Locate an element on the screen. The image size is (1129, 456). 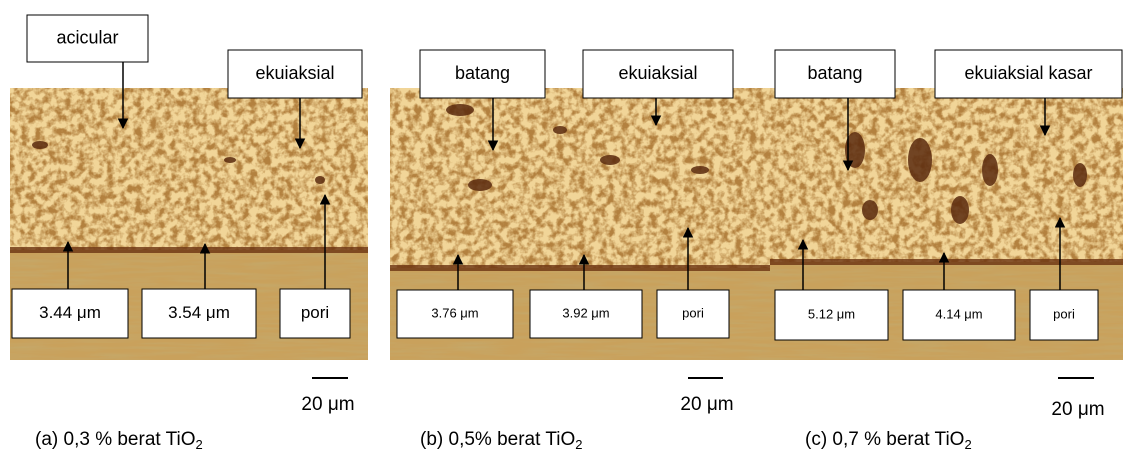
label-text: 3.44 μm is located at coordinates (70, 312).